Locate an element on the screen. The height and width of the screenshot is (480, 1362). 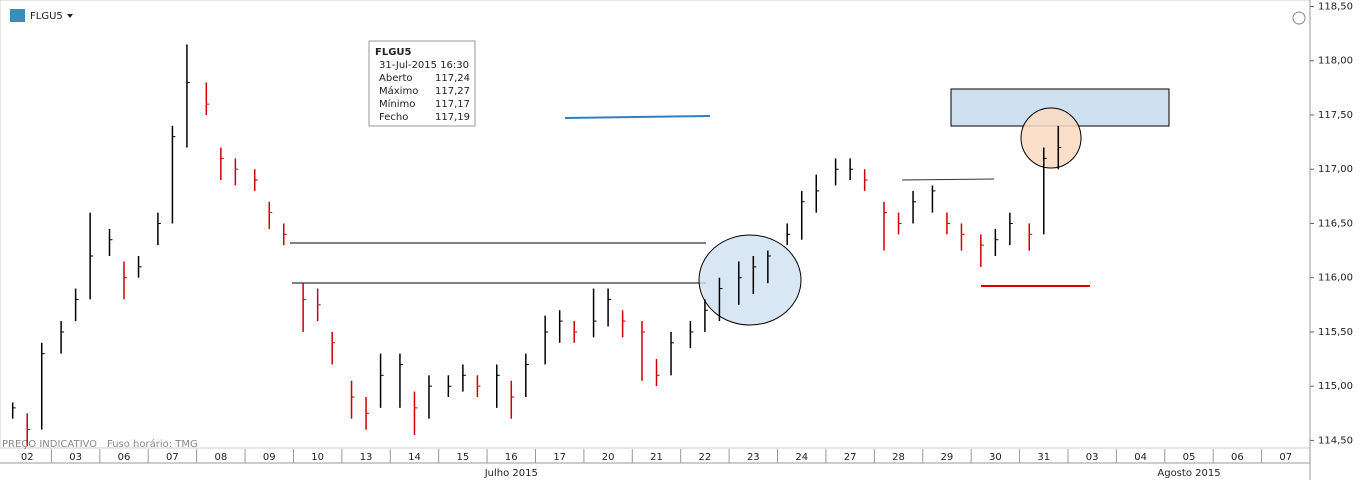
month-label: Agosto 2015 is located at coordinates (1188, 473).